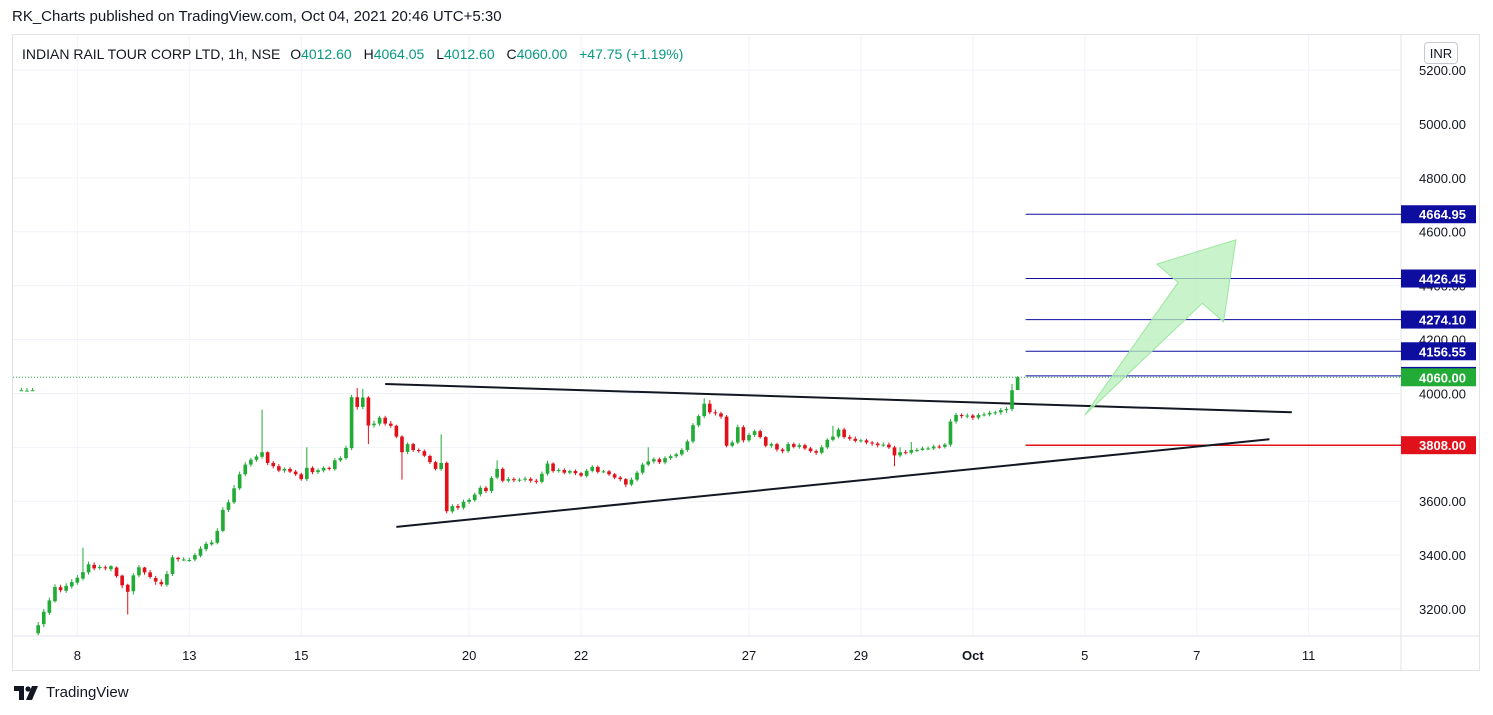 This screenshot has height=715, width=1493. I want to click on legend-low: 4012.60, so click(469, 54).